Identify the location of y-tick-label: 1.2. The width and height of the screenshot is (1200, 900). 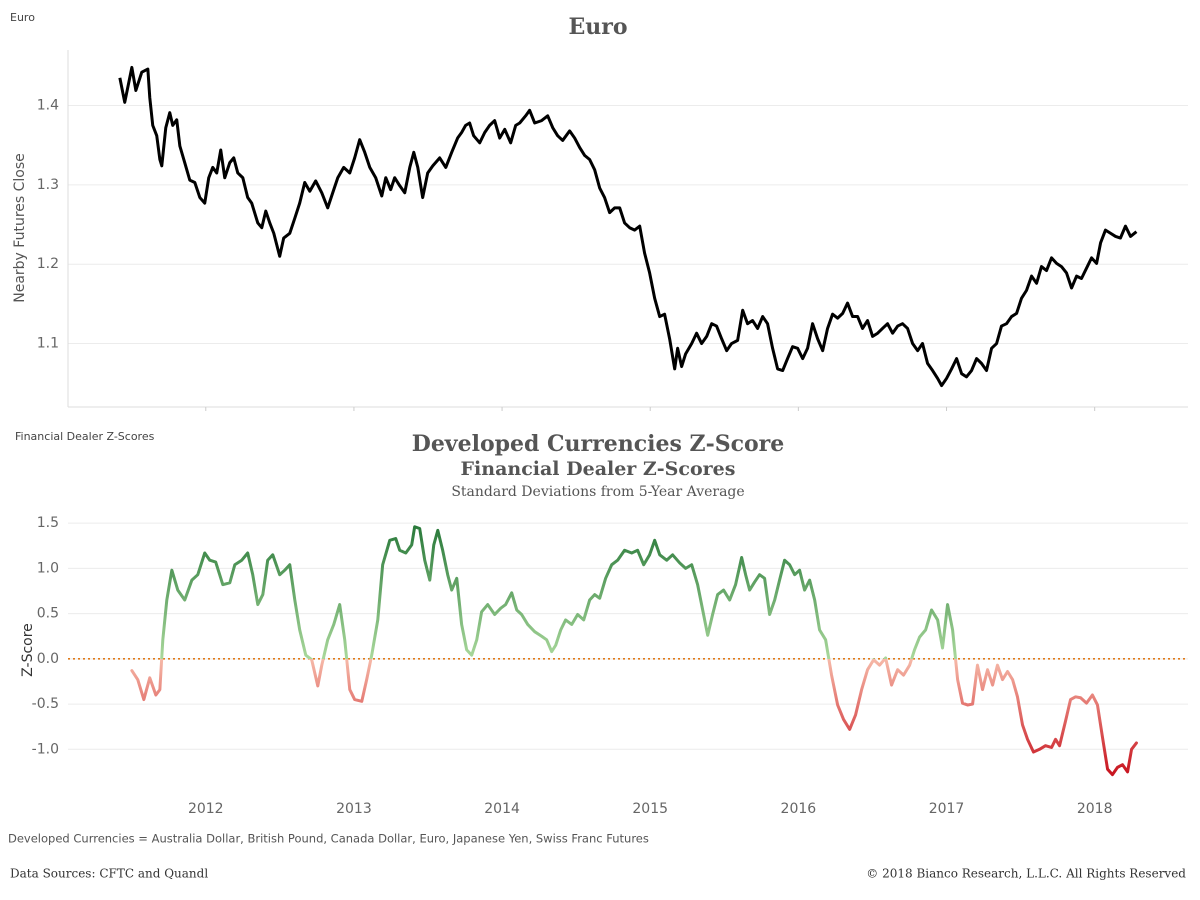
(48, 264).